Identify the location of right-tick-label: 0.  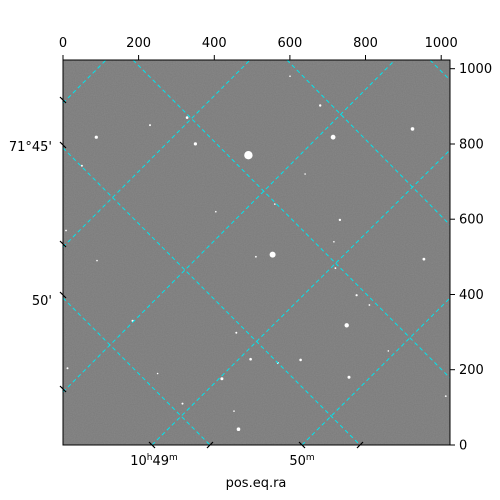
(463, 446).